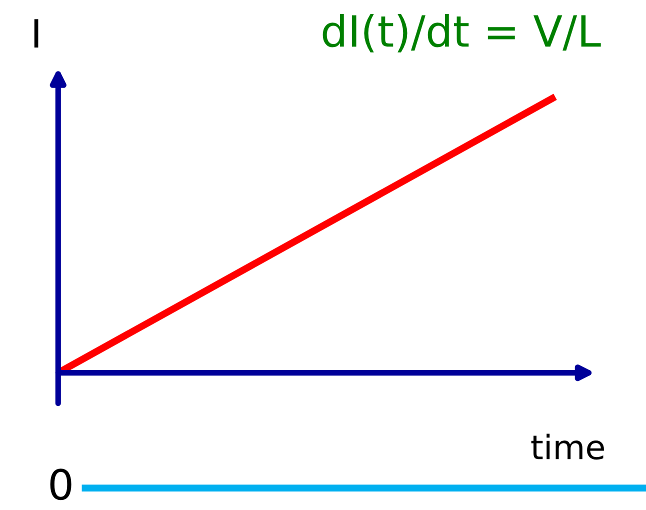 Image resolution: width=646 pixels, height=510 pixels. Describe the element at coordinates (567, 447) in the screenshot. I see `x-axis-title: time` at that location.